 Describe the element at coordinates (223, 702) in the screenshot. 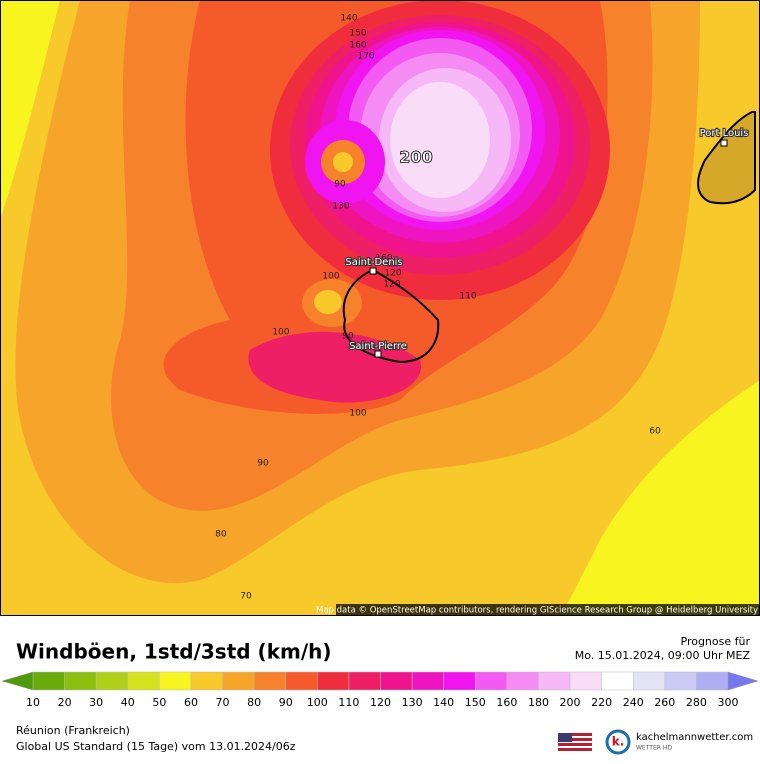

I see `legend-label: 70` at that location.